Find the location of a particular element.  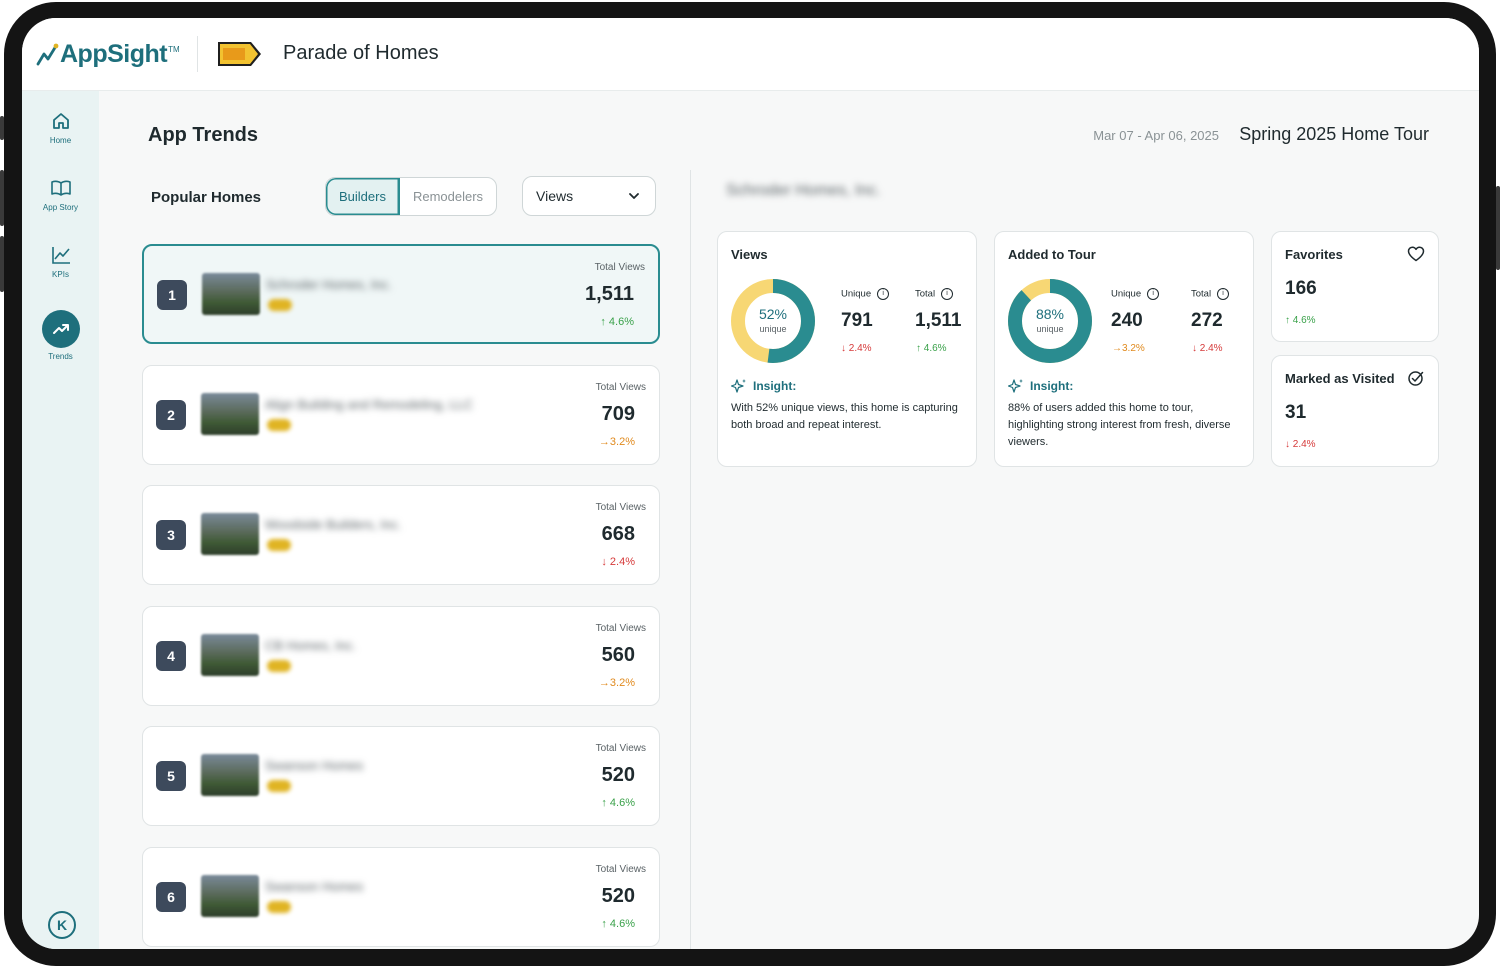

selected-builder-name: Schroder Homes, Inc. is located at coordinates (803, 190).